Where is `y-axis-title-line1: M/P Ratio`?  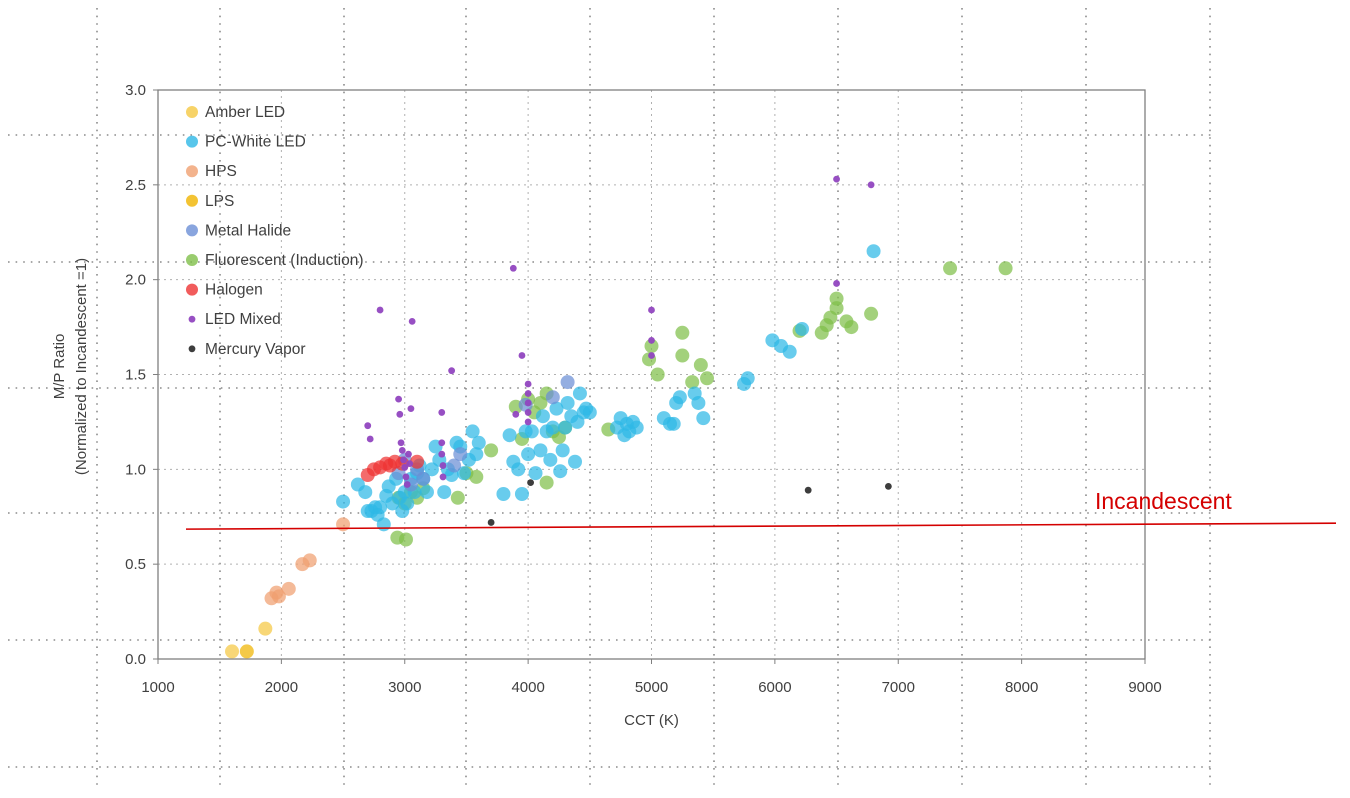 y-axis-title-line1: M/P Ratio is located at coordinates (59, 367).